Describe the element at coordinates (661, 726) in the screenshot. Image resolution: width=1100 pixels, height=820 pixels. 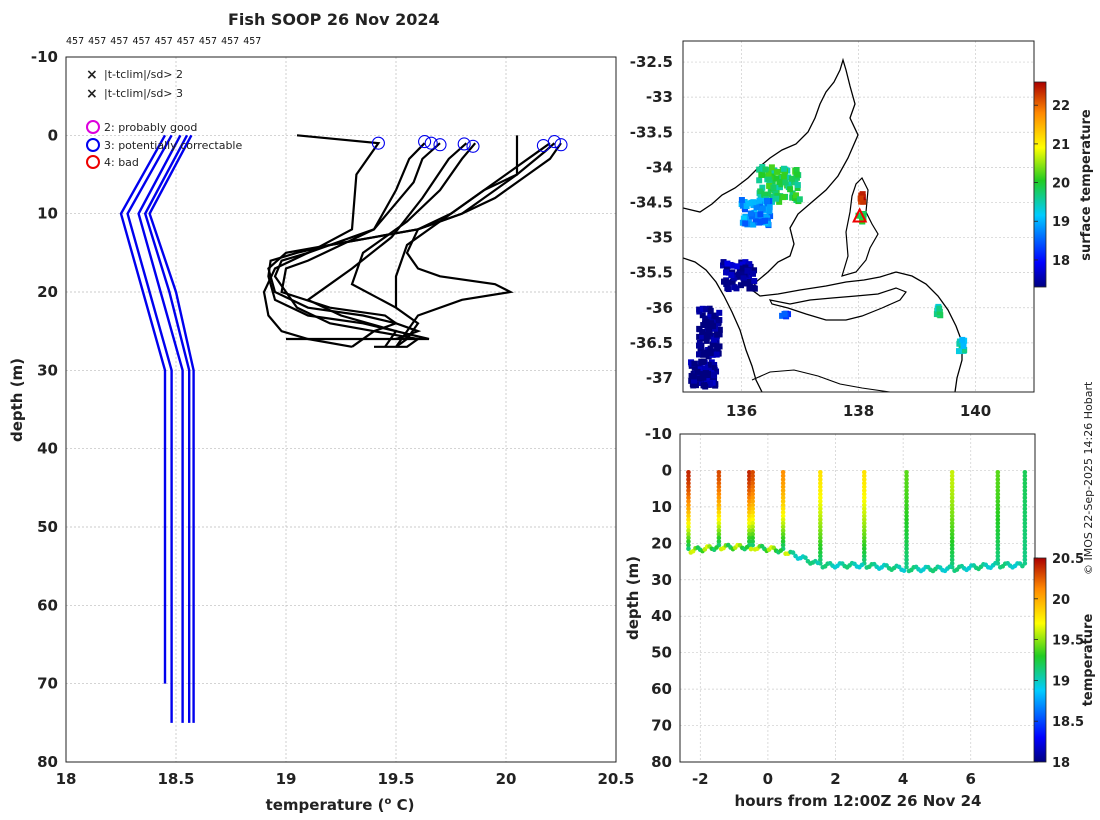
I see `td-y-tick-label: 70` at that location.